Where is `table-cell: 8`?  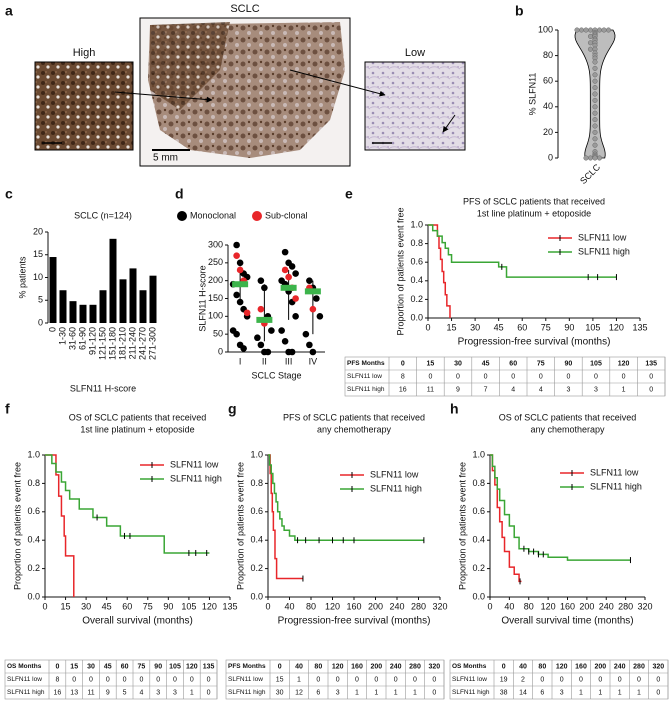 table-cell: 8 is located at coordinates (57, 679).